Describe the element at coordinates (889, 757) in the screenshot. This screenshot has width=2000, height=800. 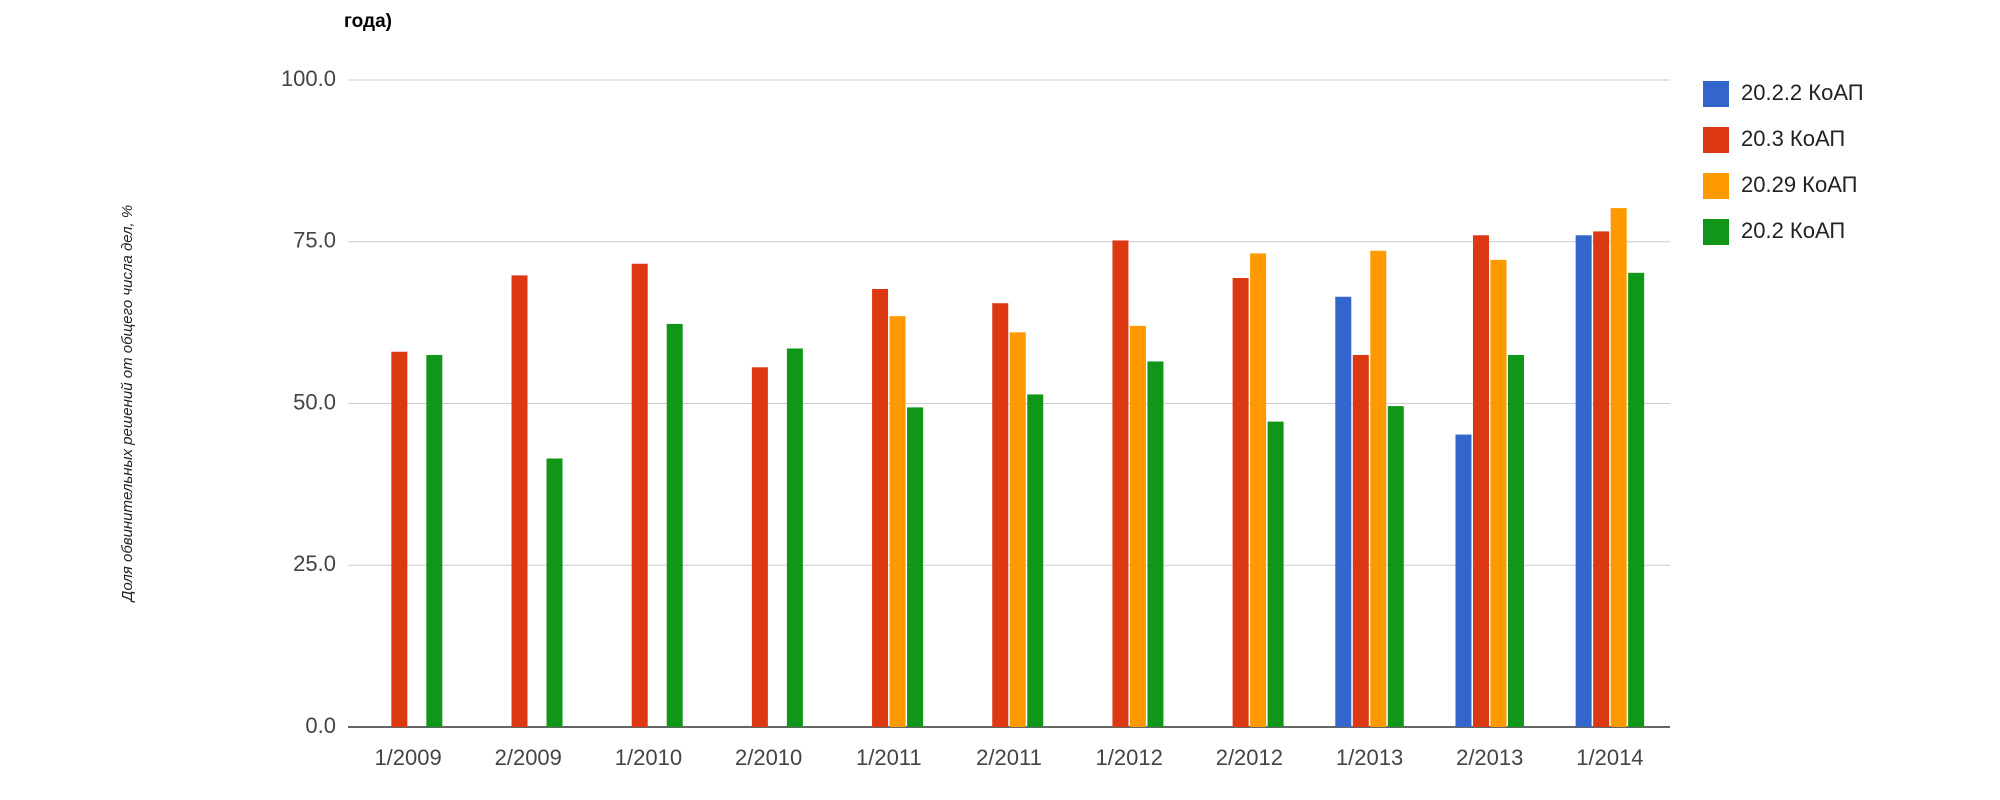
I see `x-tick-label: 1/2011` at that location.